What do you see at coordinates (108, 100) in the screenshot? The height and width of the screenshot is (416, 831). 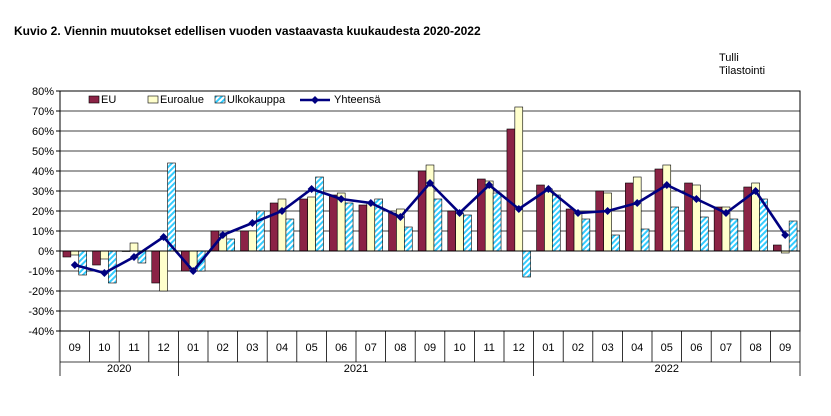 I see `legend-eu-label: EU` at bounding box center [108, 100].